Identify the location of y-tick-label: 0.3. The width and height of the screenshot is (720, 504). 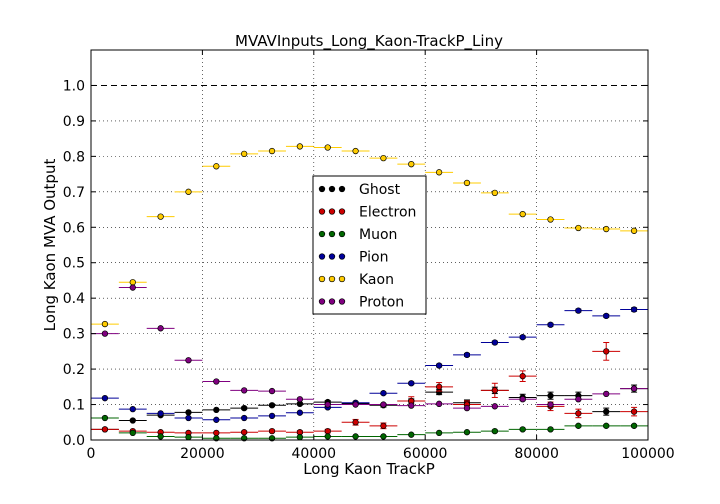
(74, 335).